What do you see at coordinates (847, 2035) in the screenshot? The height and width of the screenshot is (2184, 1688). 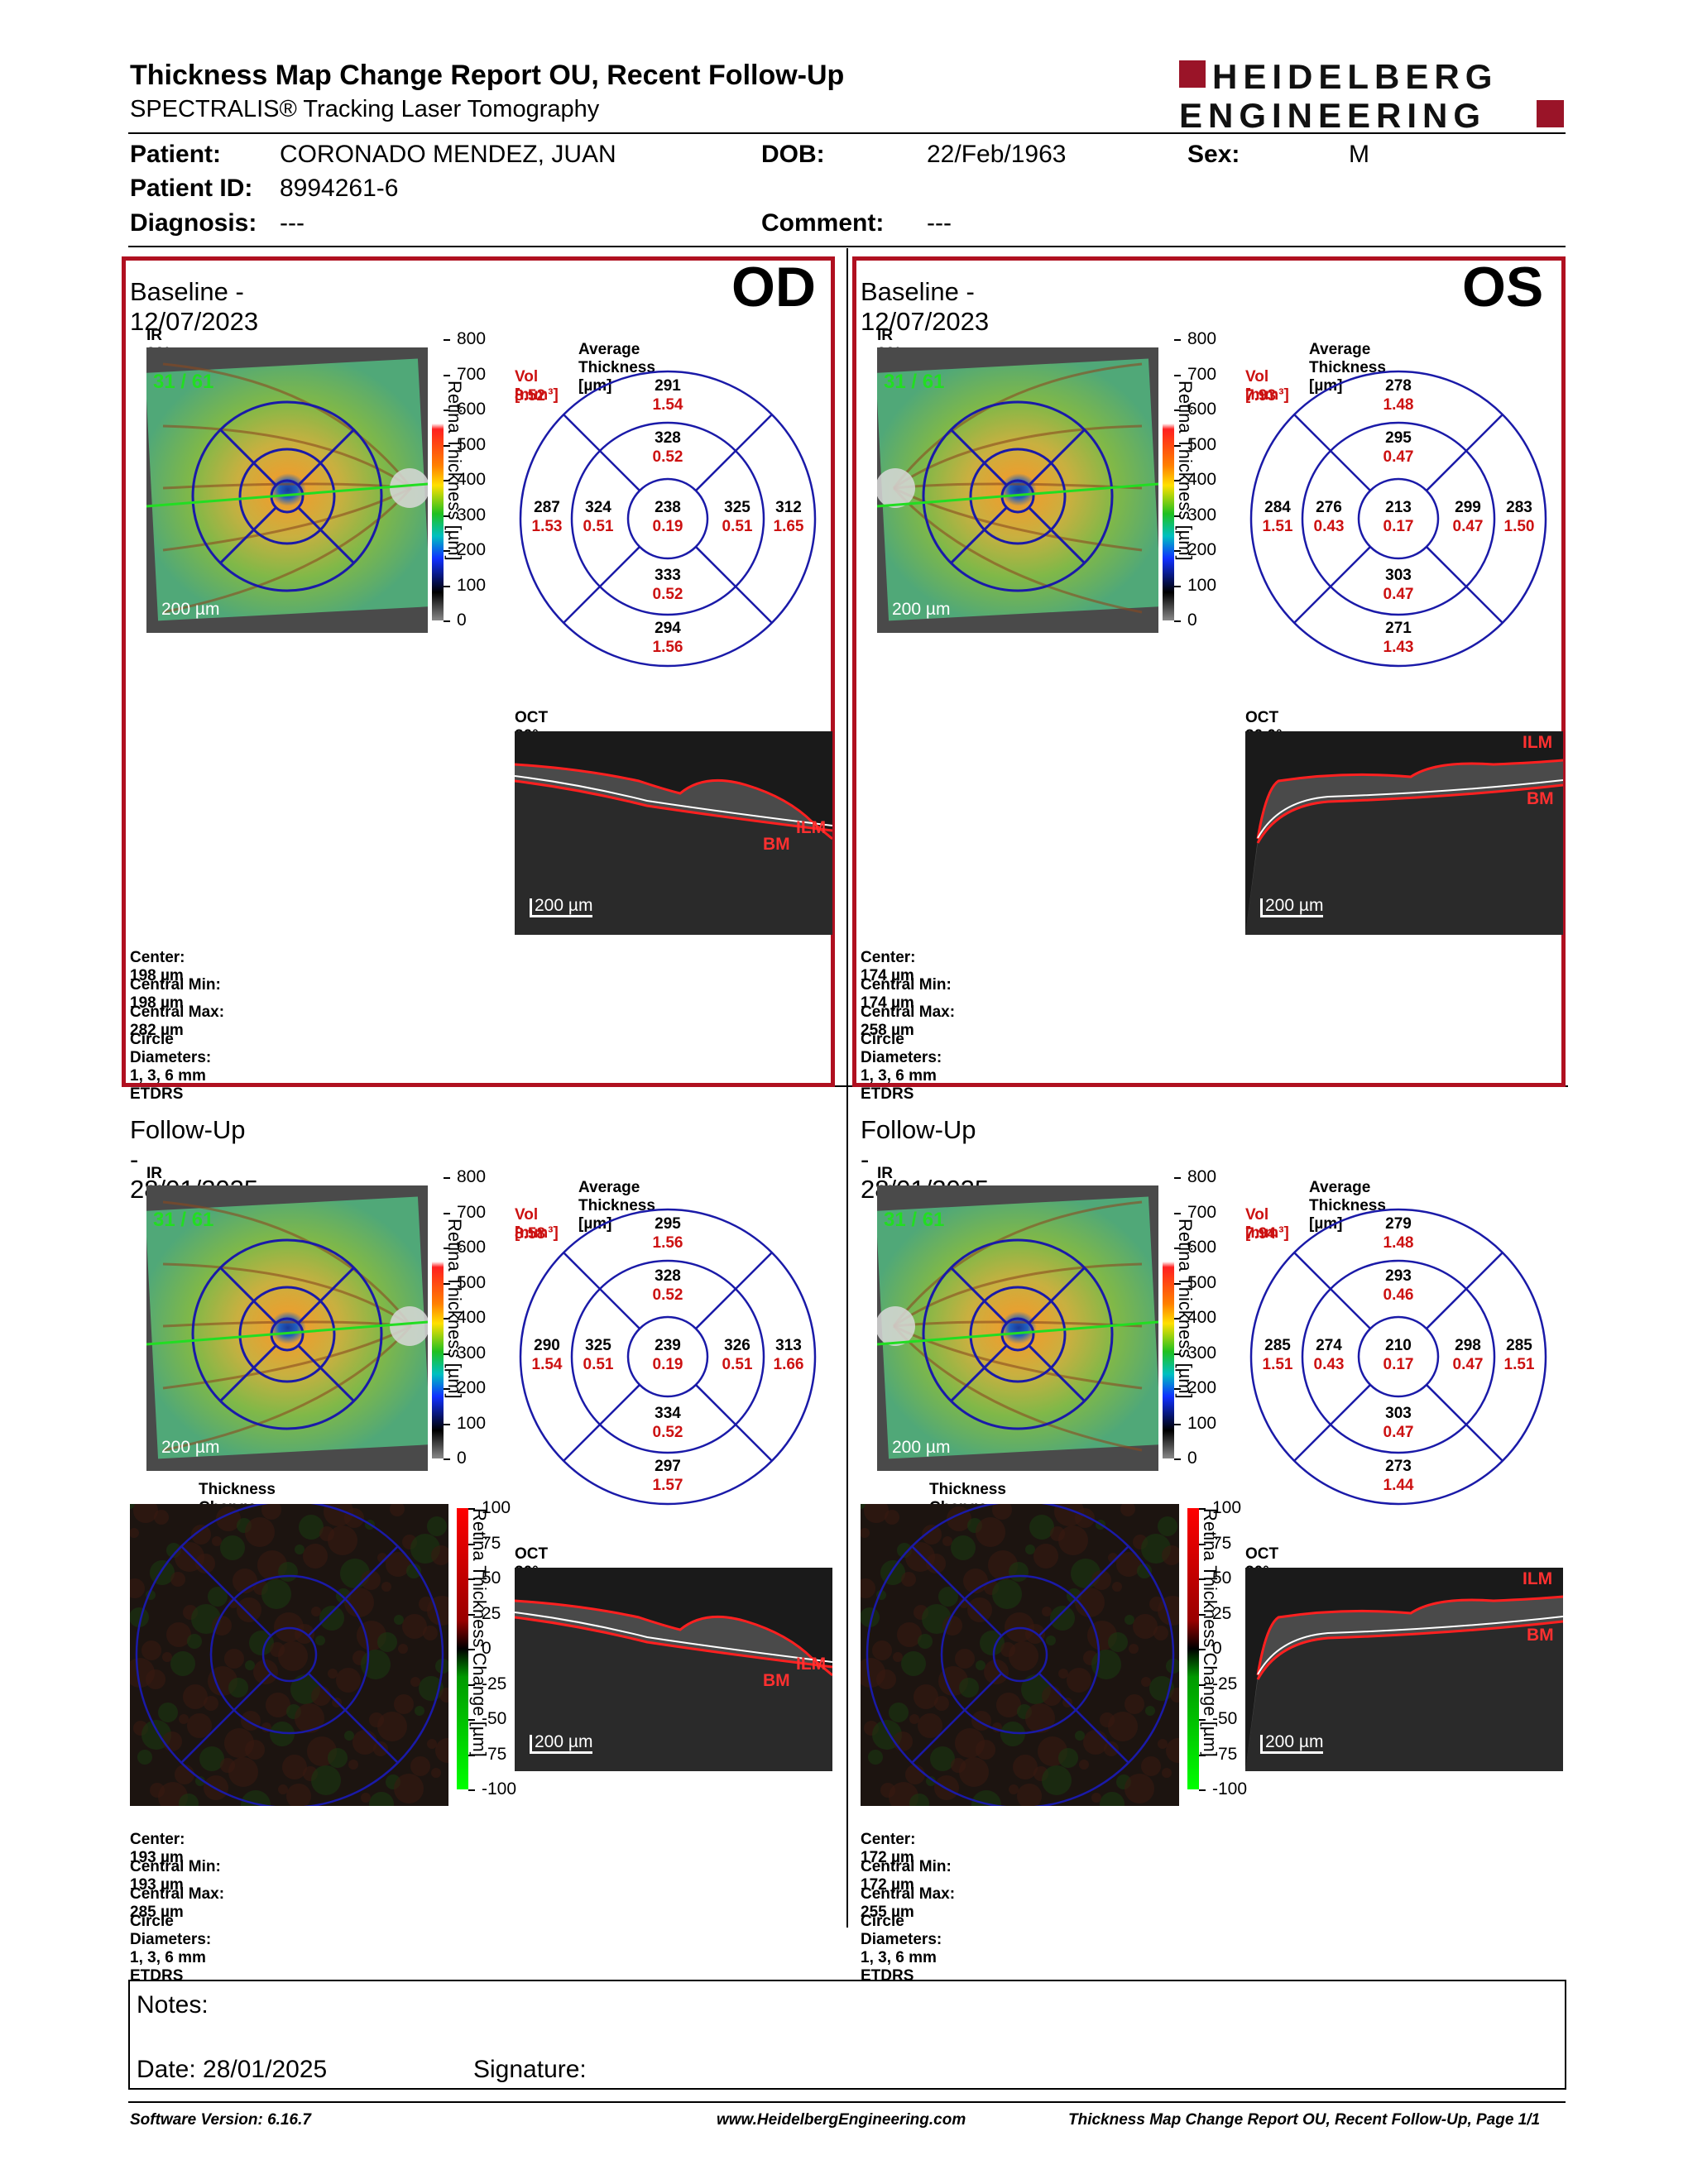 I see `notes-box: Notes: Date: 28/01/2025 Signature:` at bounding box center [847, 2035].